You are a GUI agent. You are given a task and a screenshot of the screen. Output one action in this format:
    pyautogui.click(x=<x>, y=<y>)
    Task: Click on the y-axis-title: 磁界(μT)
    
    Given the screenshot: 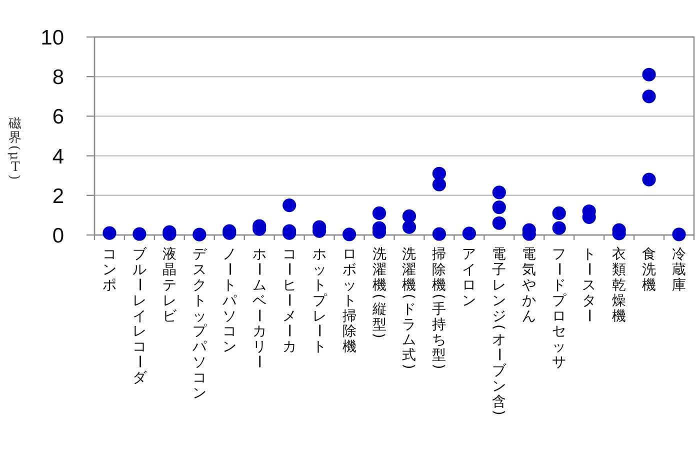 What is the action you would take?
    pyautogui.click(x=14, y=148)
    